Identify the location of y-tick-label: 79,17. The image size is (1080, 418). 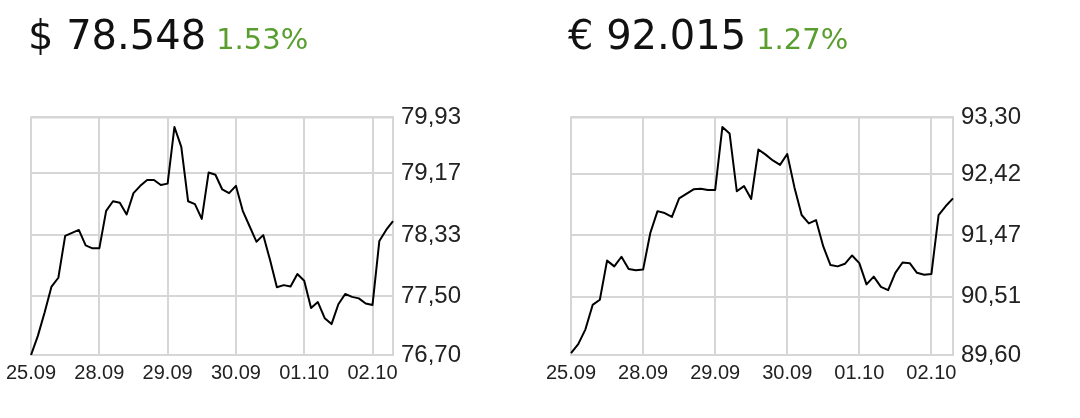
(431, 171).